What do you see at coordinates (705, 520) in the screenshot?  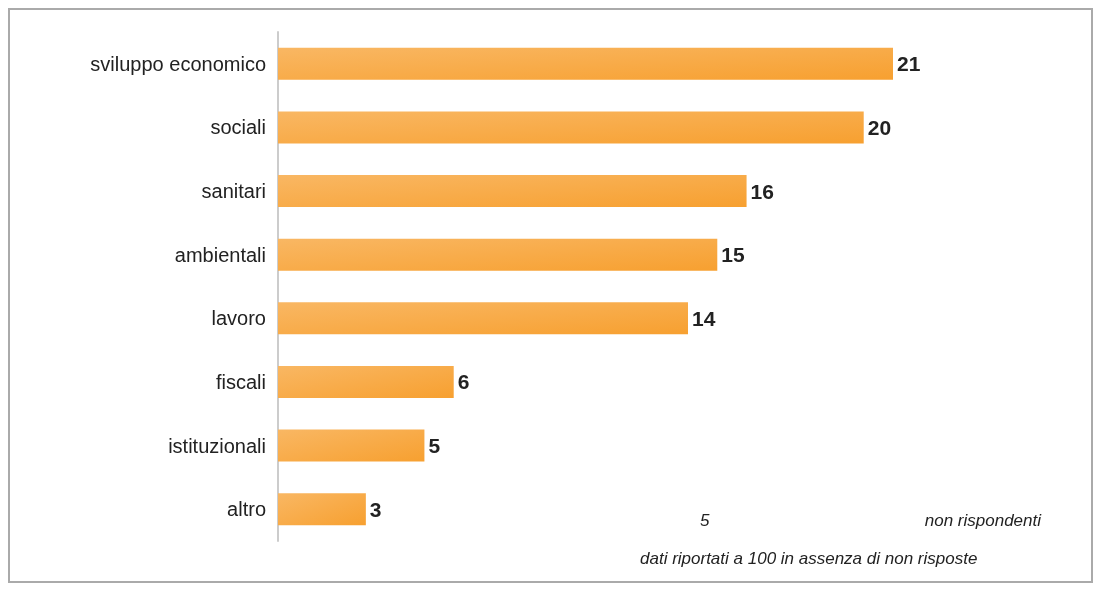 I see `annotation: 5` at bounding box center [705, 520].